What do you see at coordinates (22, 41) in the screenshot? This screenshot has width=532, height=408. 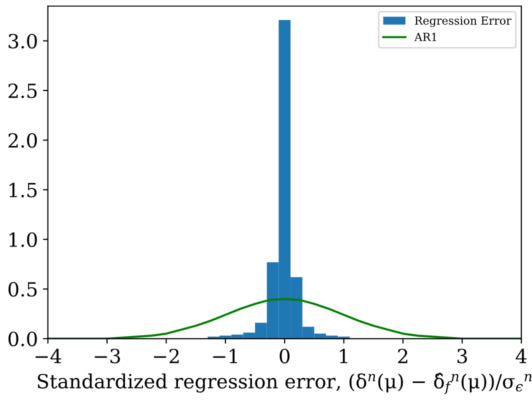 I see `y-tick-label: 3.0` at bounding box center [22, 41].